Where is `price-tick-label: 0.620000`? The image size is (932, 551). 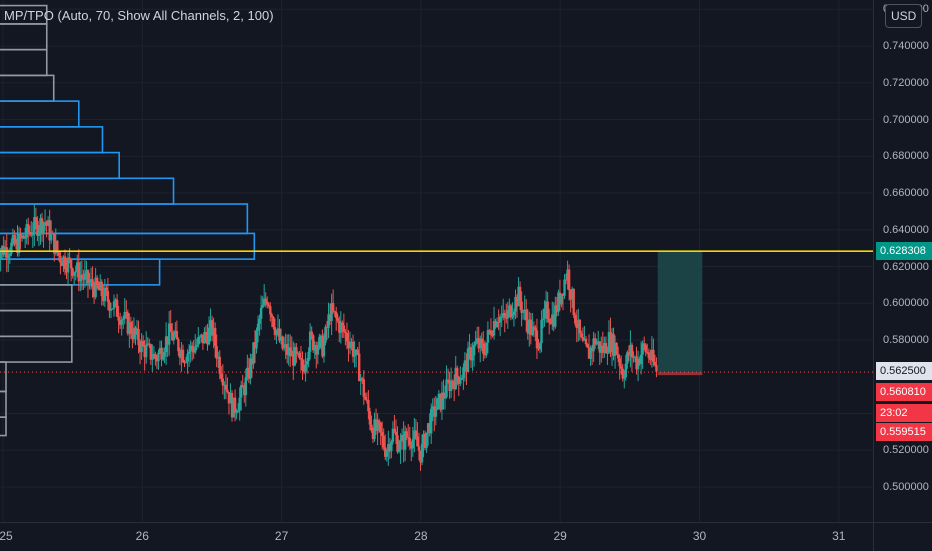 price-tick-label: 0.620000 is located at coordinates (906, 267).